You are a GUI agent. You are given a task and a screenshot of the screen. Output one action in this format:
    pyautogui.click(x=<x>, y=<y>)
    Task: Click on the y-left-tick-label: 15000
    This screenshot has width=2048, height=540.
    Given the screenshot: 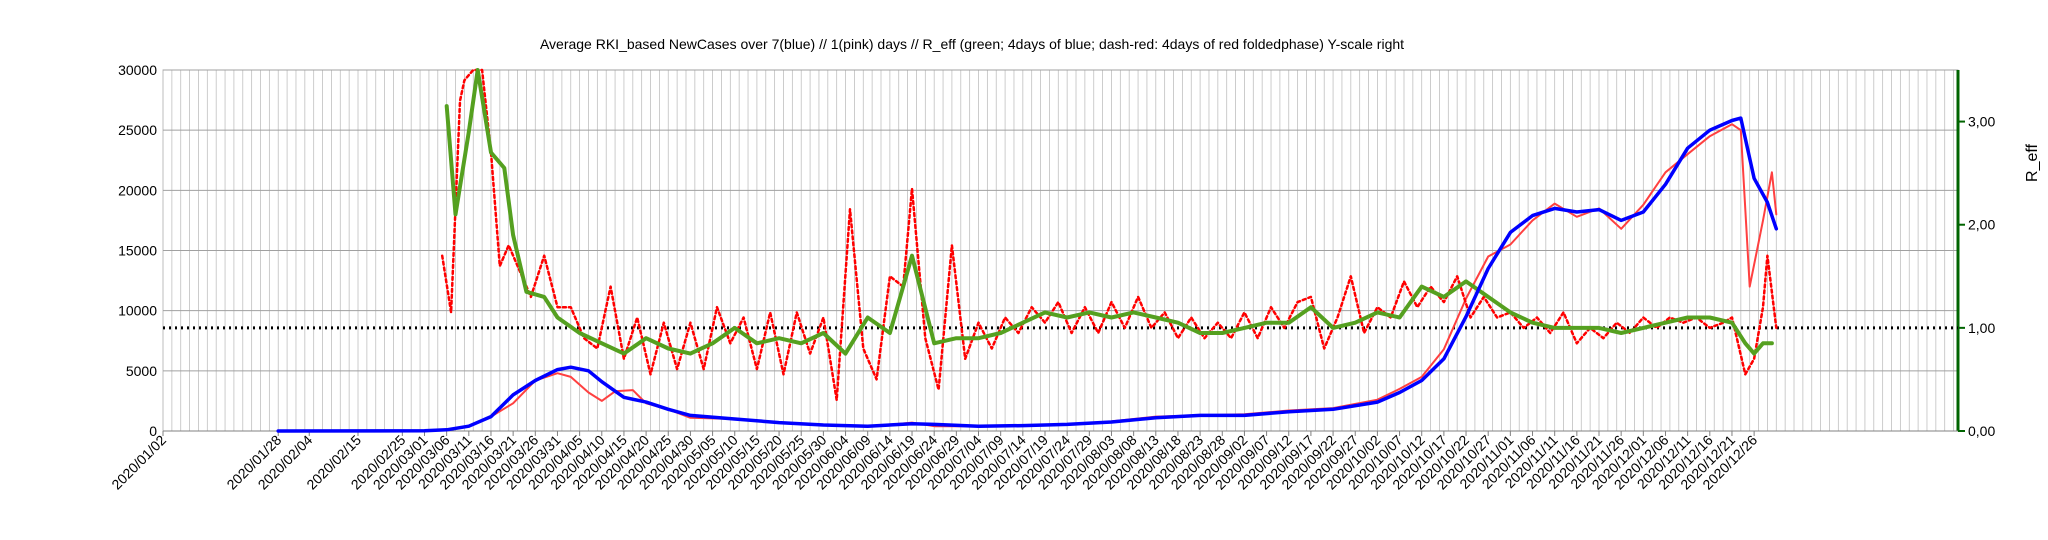 What is the action you would take?
    pyautogui.click(x=137, y=251)
    